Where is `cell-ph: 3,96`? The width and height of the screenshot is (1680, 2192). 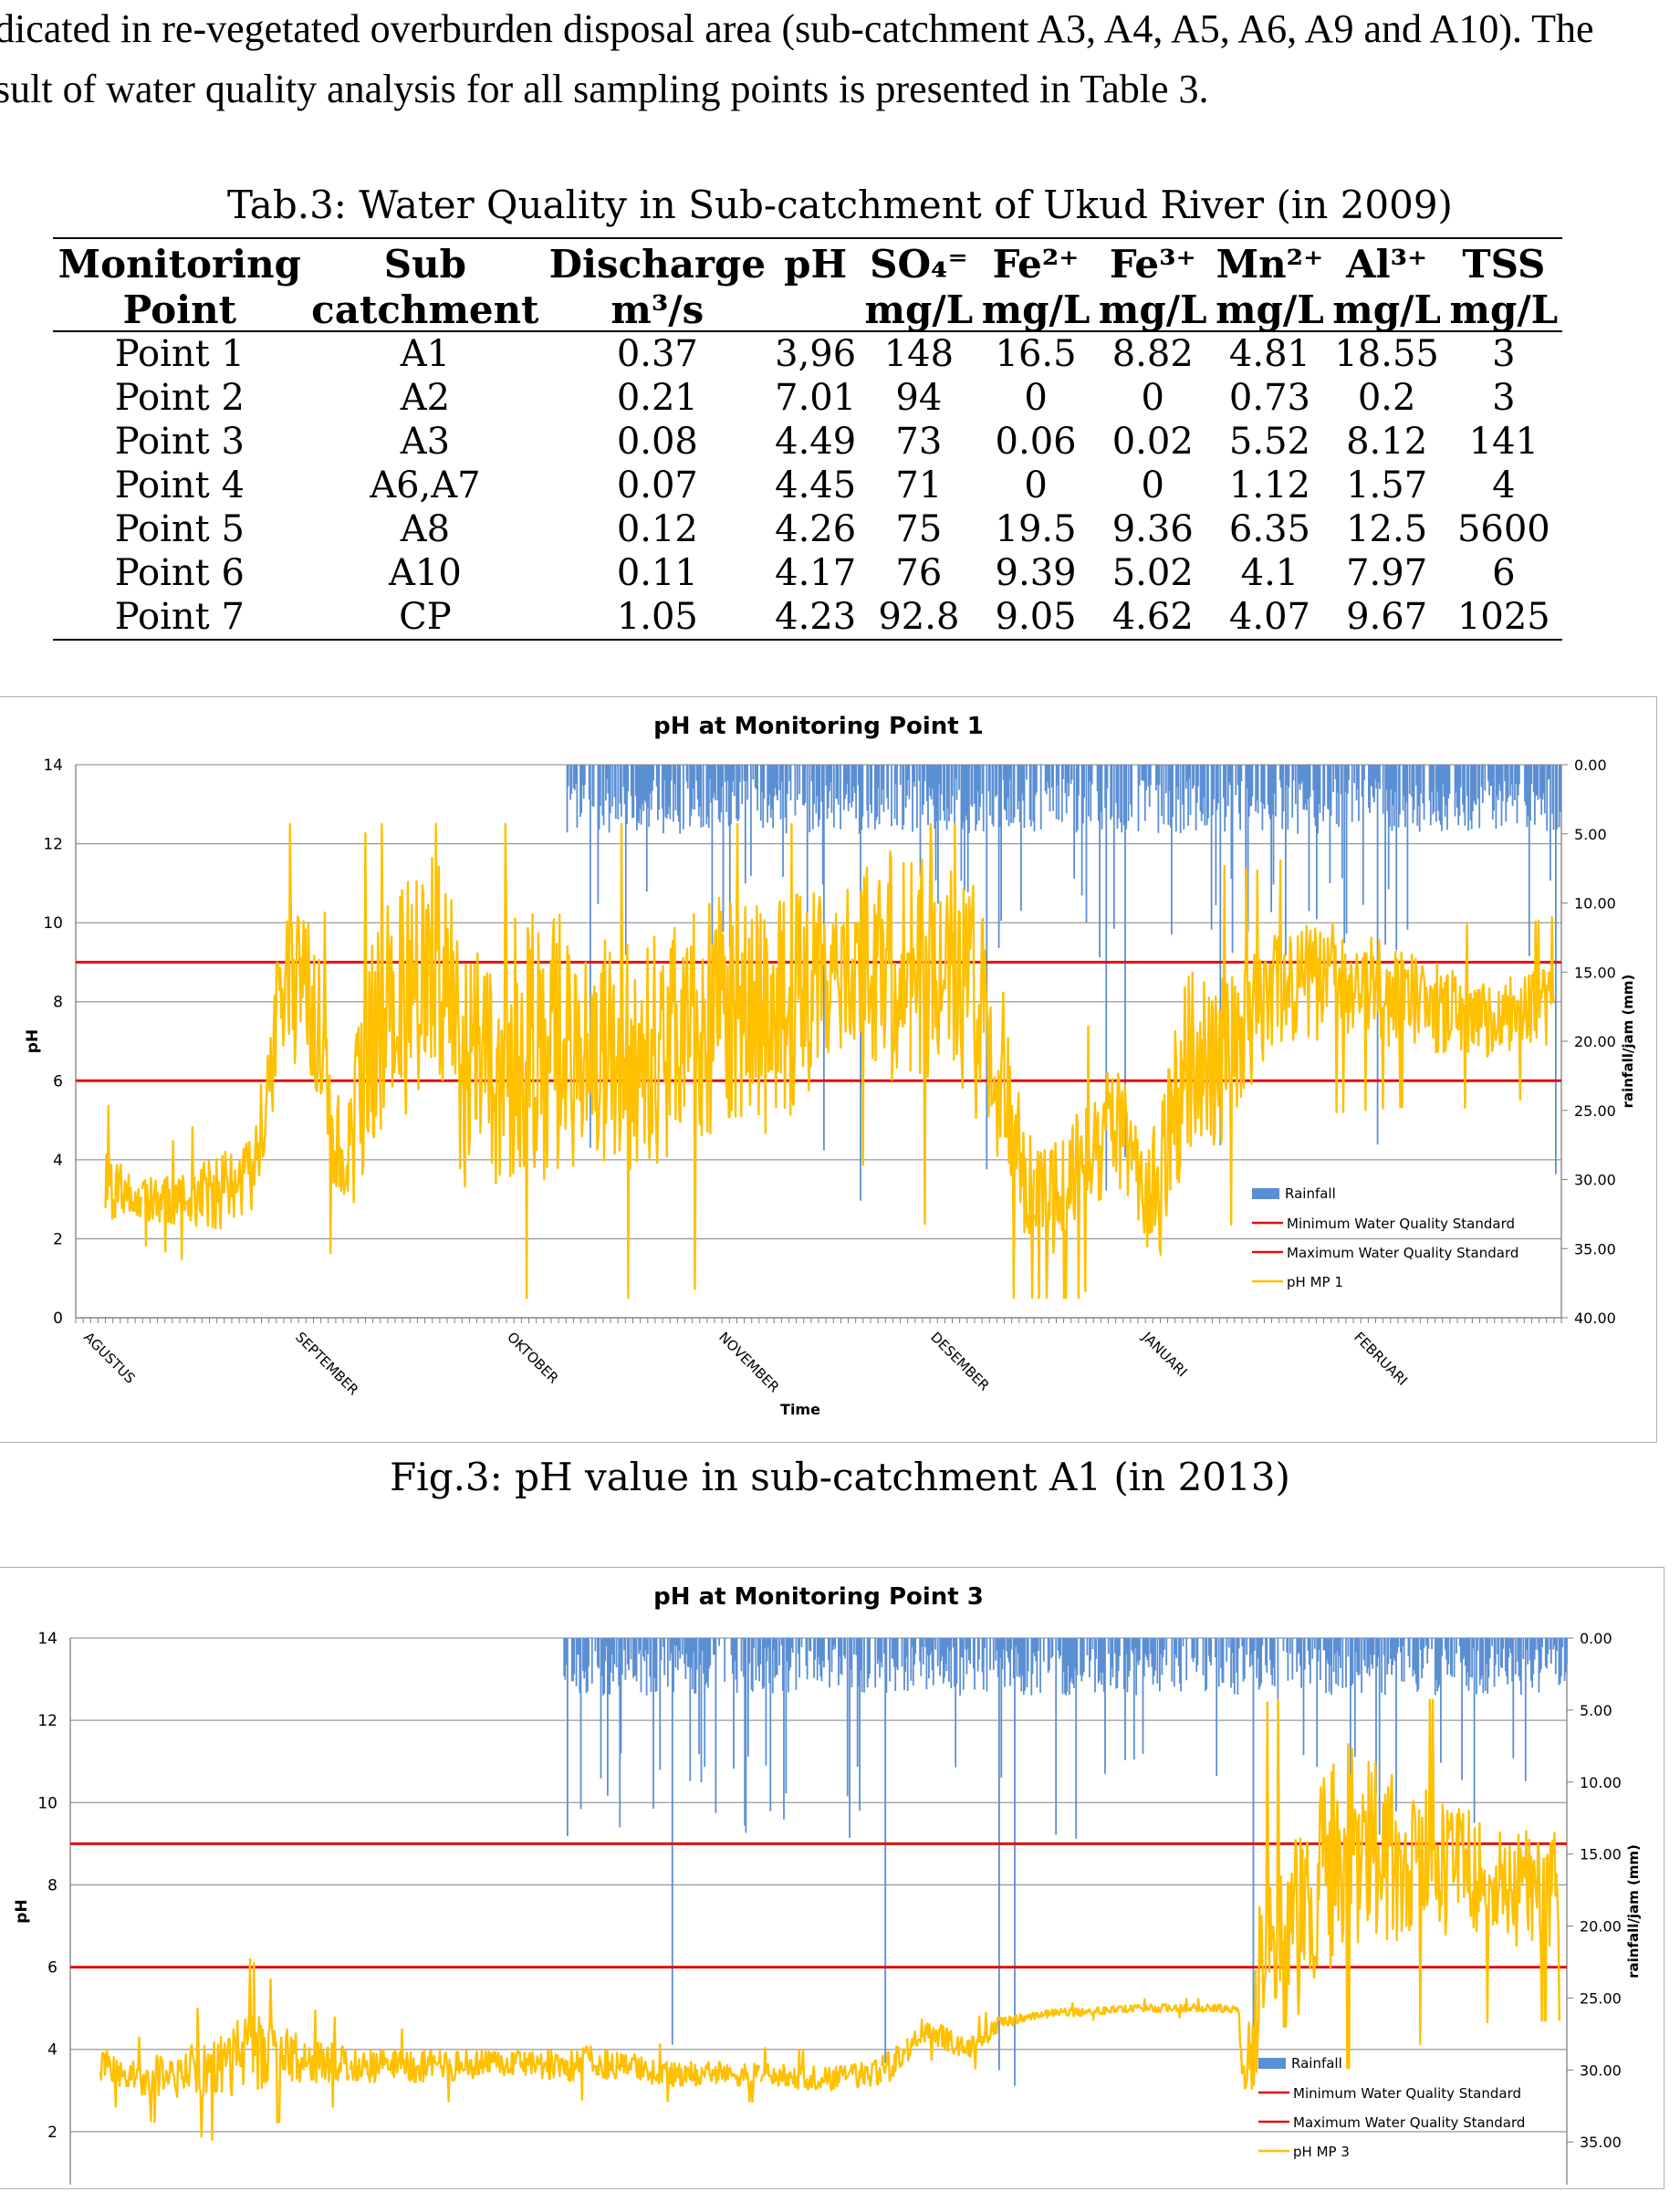 cell-ph: 3,96 is located at coordinates (816, 354).